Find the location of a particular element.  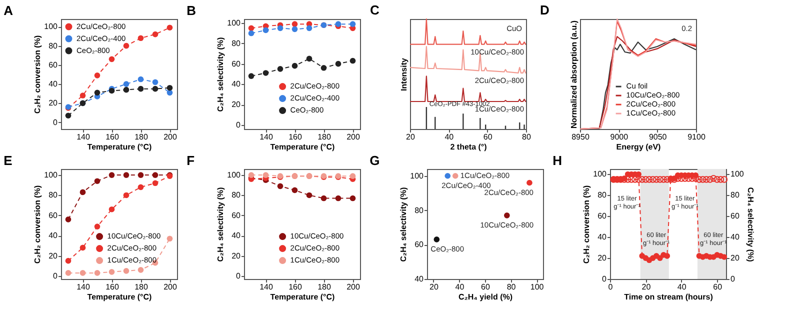

chart-title: B is located at coordinates (191, 10).